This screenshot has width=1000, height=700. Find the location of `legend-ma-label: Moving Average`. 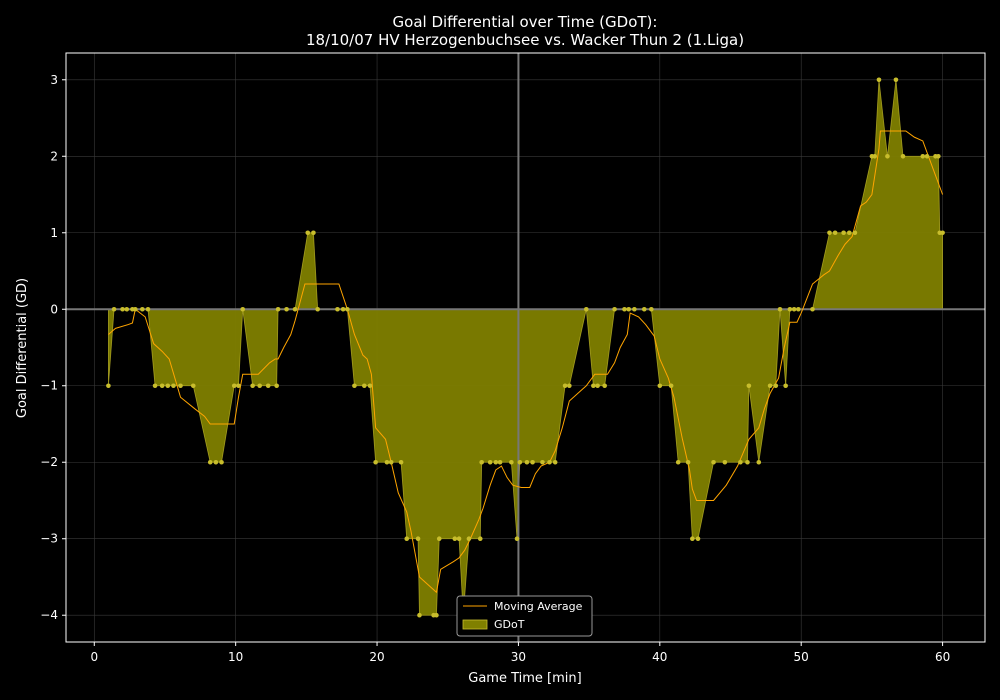

legend-ma-label: Moving Average is located at coordinates (538, 606).